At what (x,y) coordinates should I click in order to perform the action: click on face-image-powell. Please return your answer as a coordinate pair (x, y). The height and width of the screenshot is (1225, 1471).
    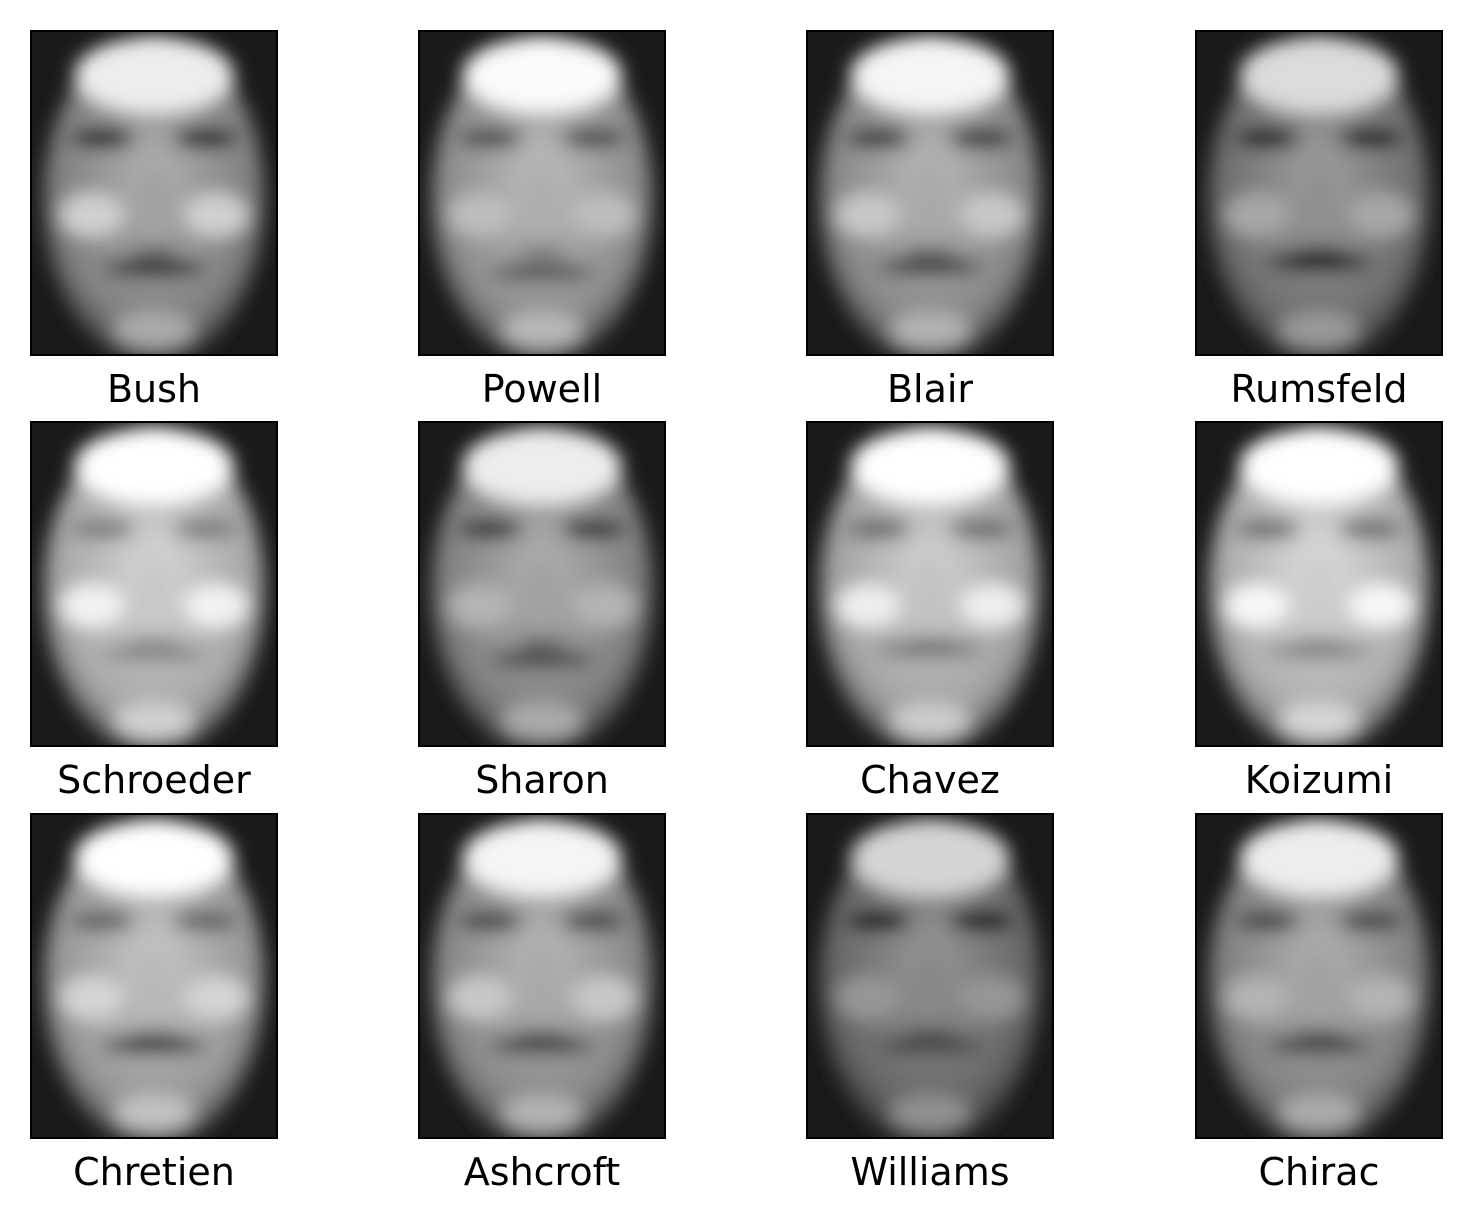
    Looking at the image, I should click on (542, 193).